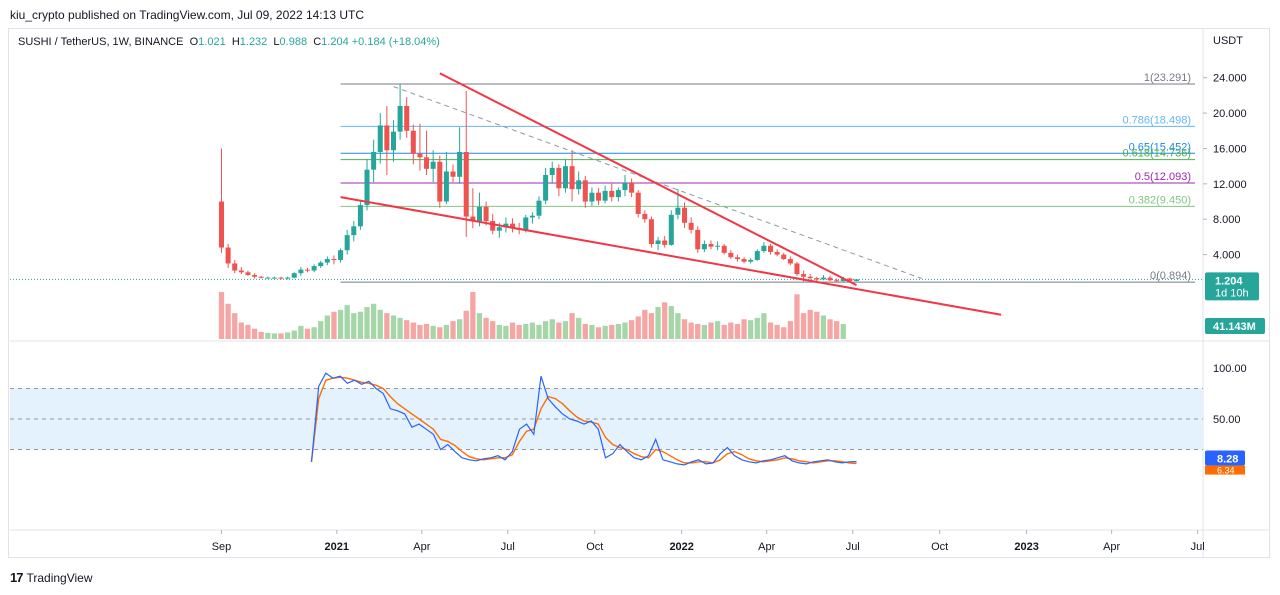  I want to click on volume-badge-value: 41.143M, so click(1234, 327).